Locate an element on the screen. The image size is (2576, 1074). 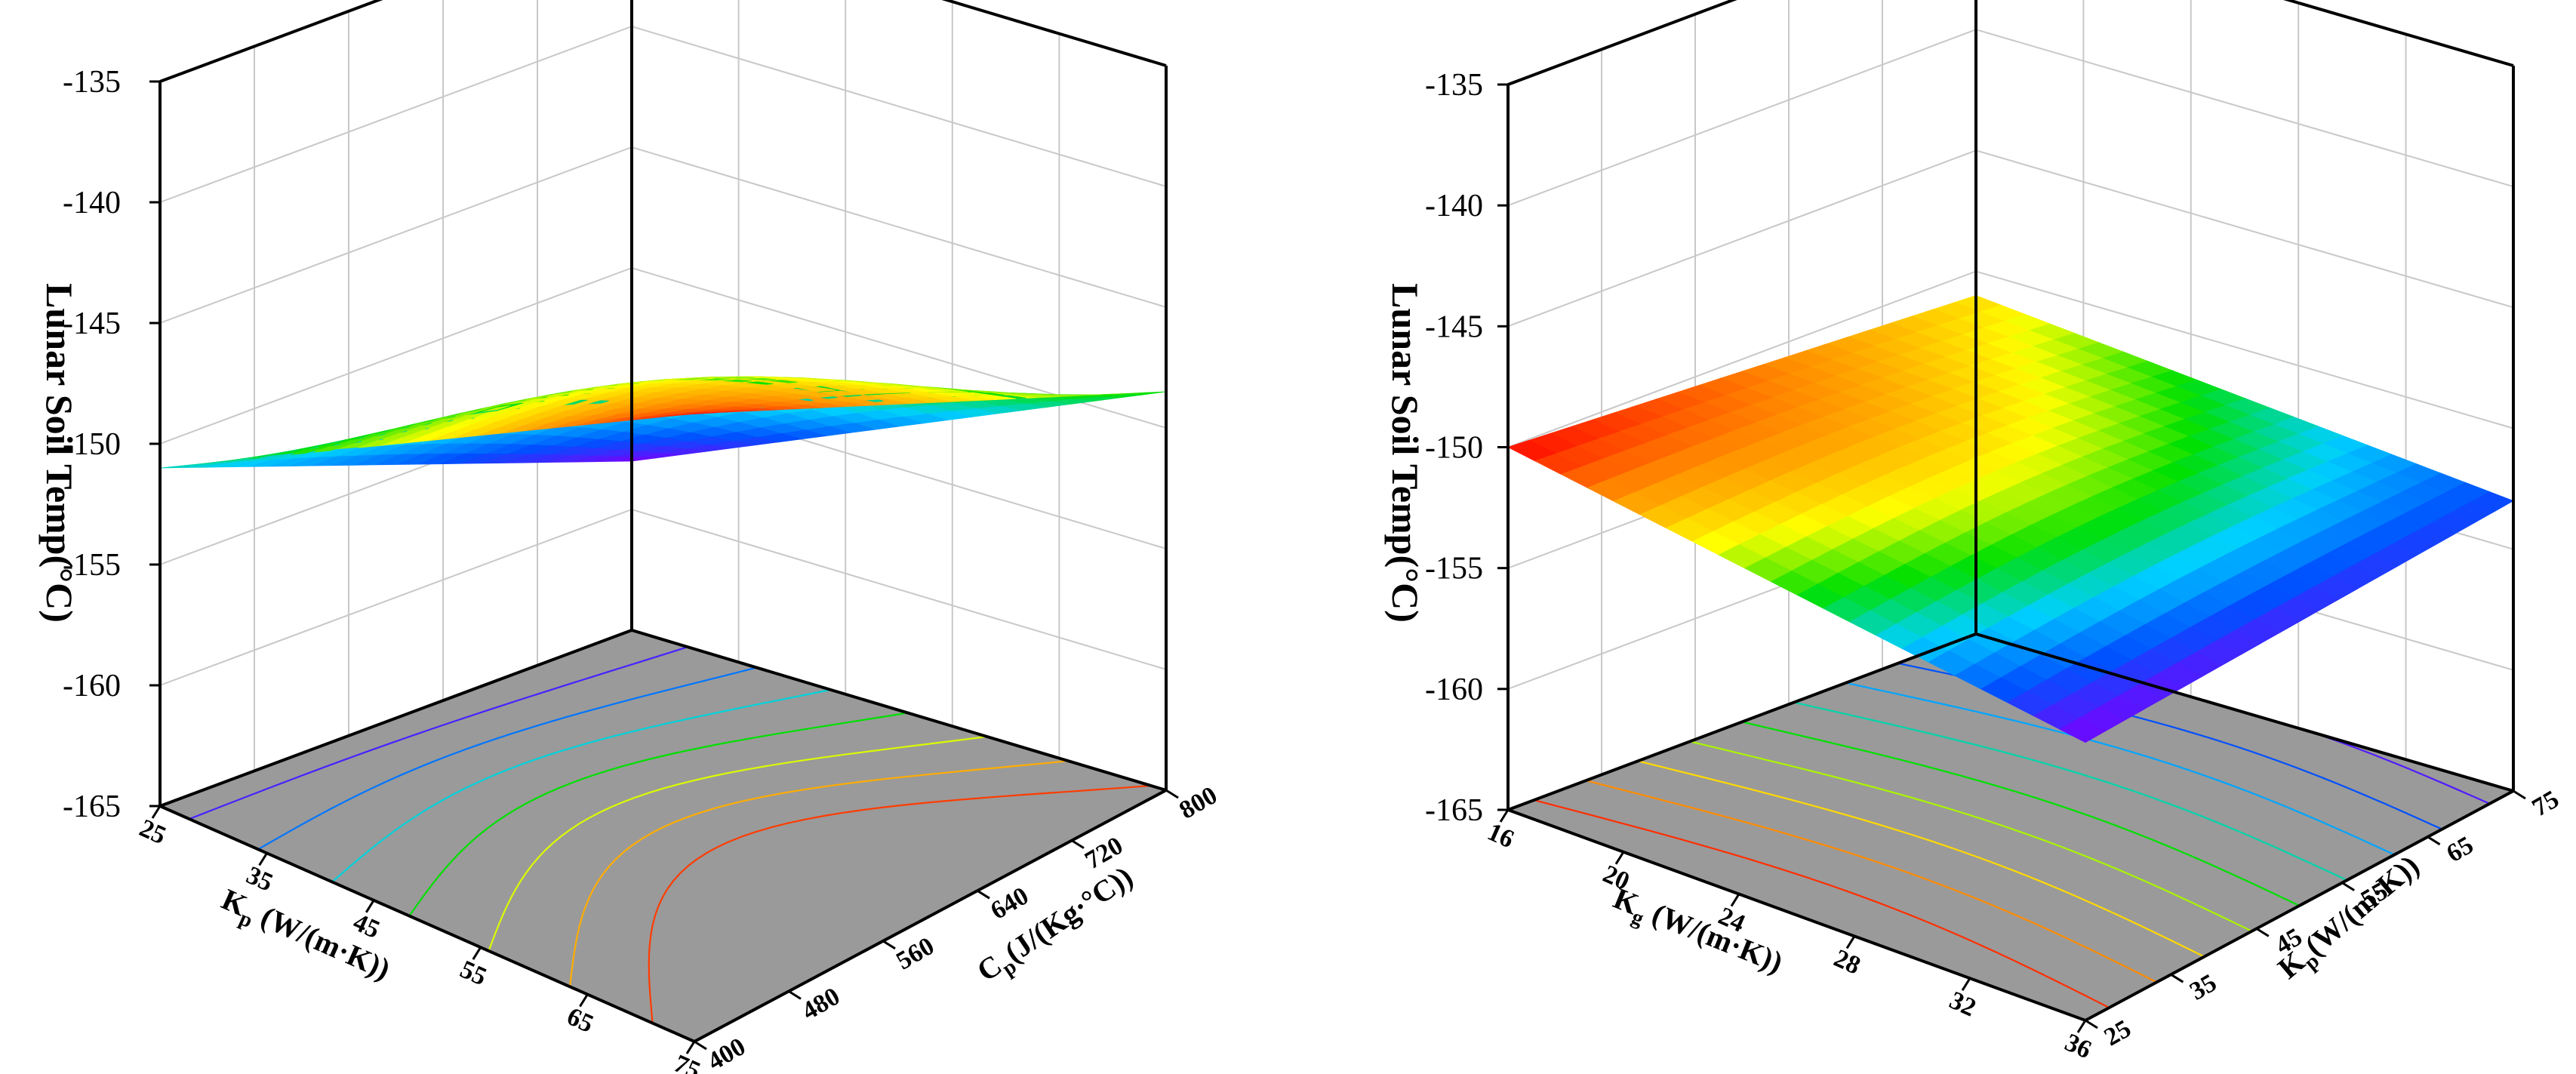
back-wall-left is located at coordinates (396, 403).